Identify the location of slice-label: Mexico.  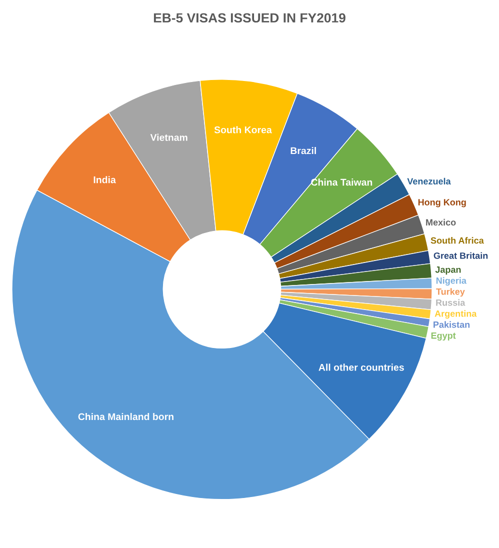
(441, 222).